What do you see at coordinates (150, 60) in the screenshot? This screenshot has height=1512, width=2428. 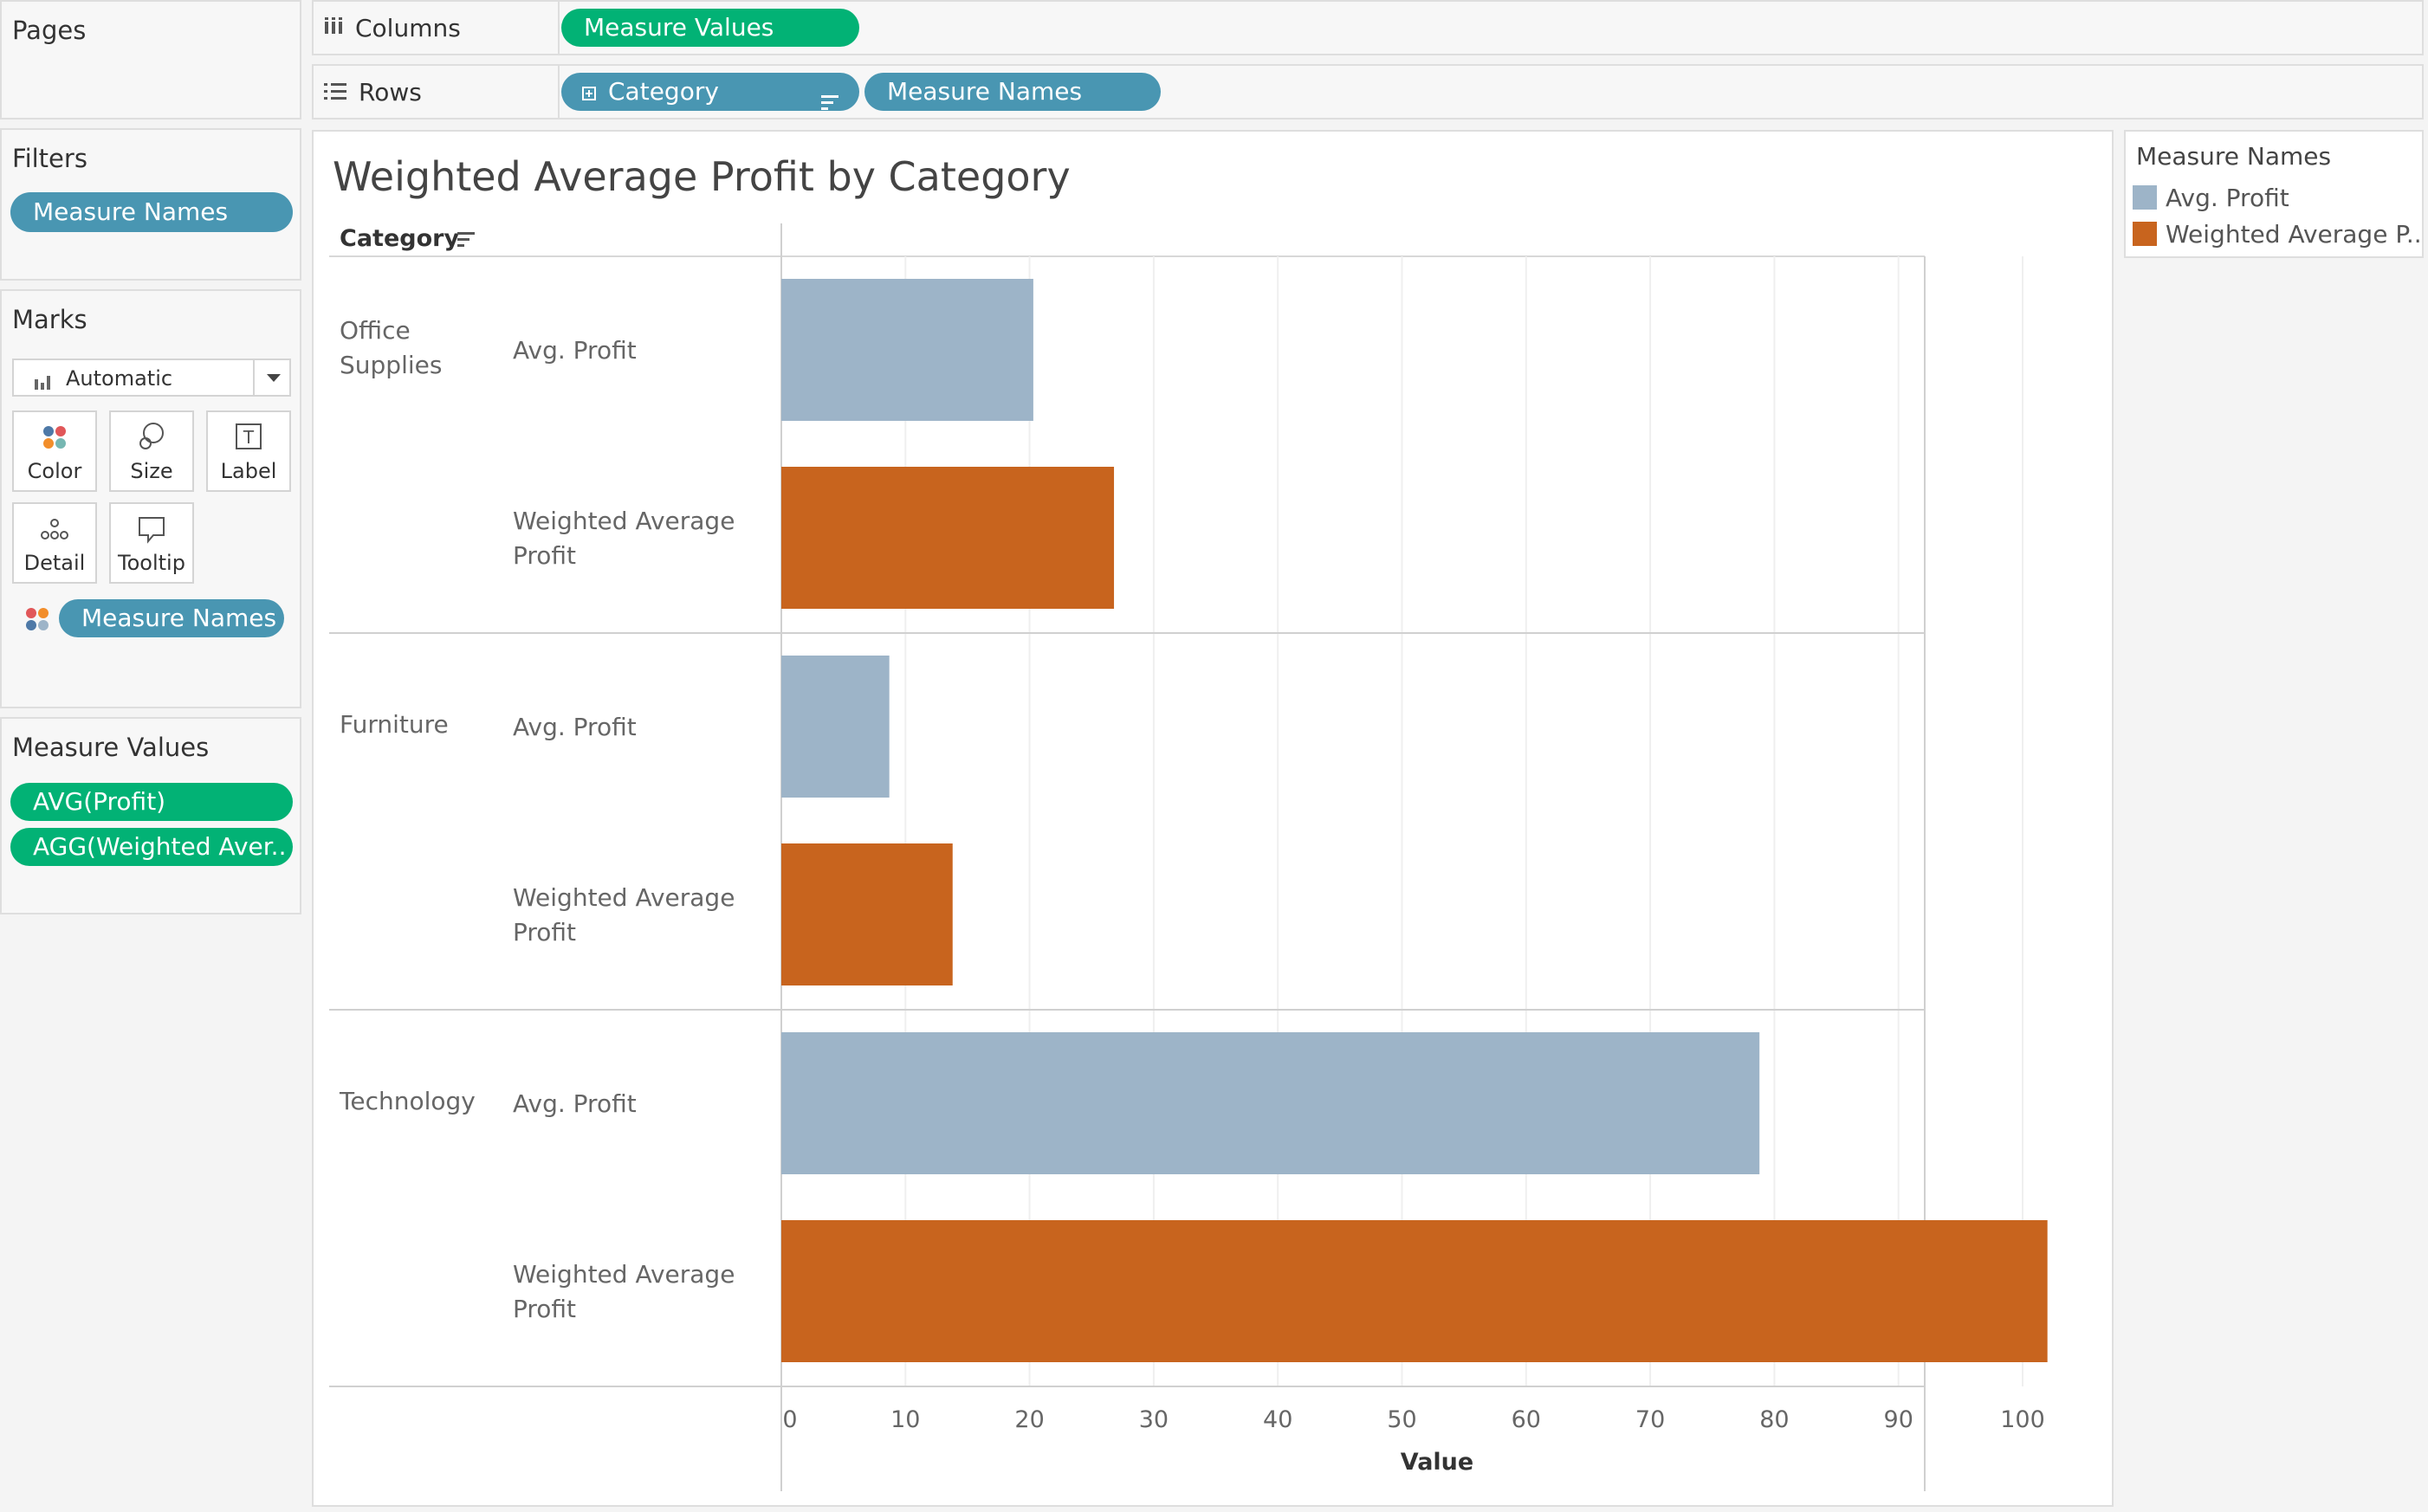 I see `pages-panel: Pages` at bounding box center [150, 60].